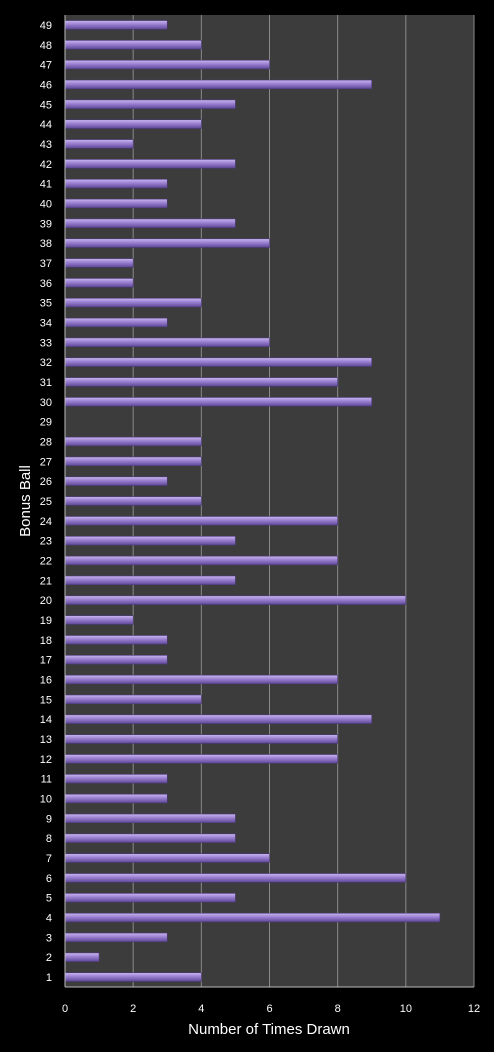 The image size is (494, 1052). Describe the element at coordinates (46, 661) in the screenshot. I see `y-tick-label: 17` at that location.